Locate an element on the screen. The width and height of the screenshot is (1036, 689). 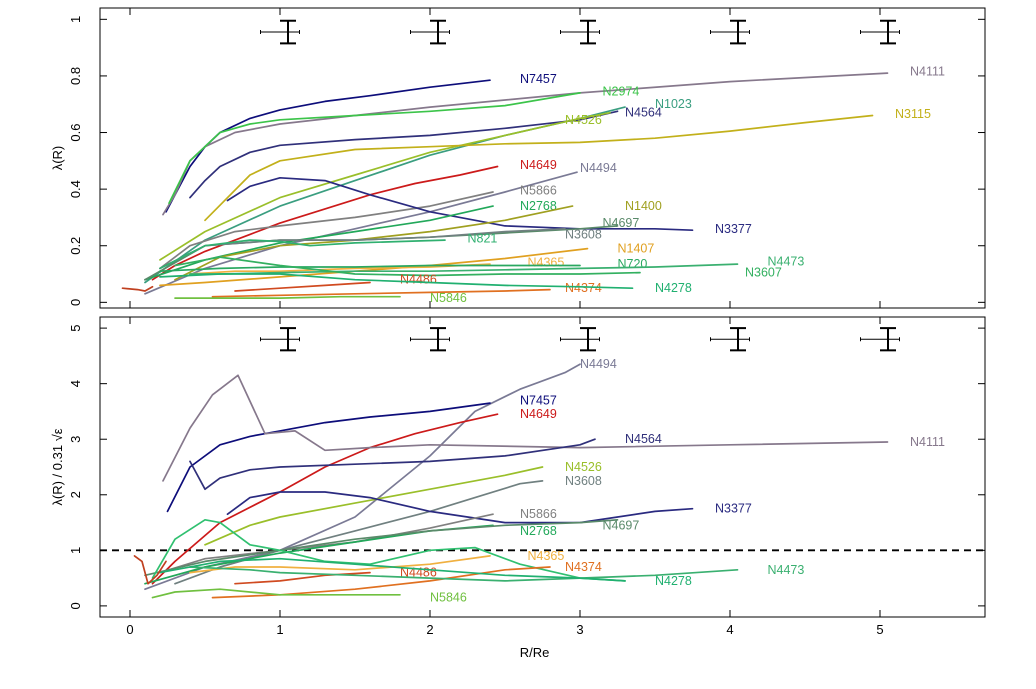
top-series-line-n4649 is located at coordinates (325, 223).